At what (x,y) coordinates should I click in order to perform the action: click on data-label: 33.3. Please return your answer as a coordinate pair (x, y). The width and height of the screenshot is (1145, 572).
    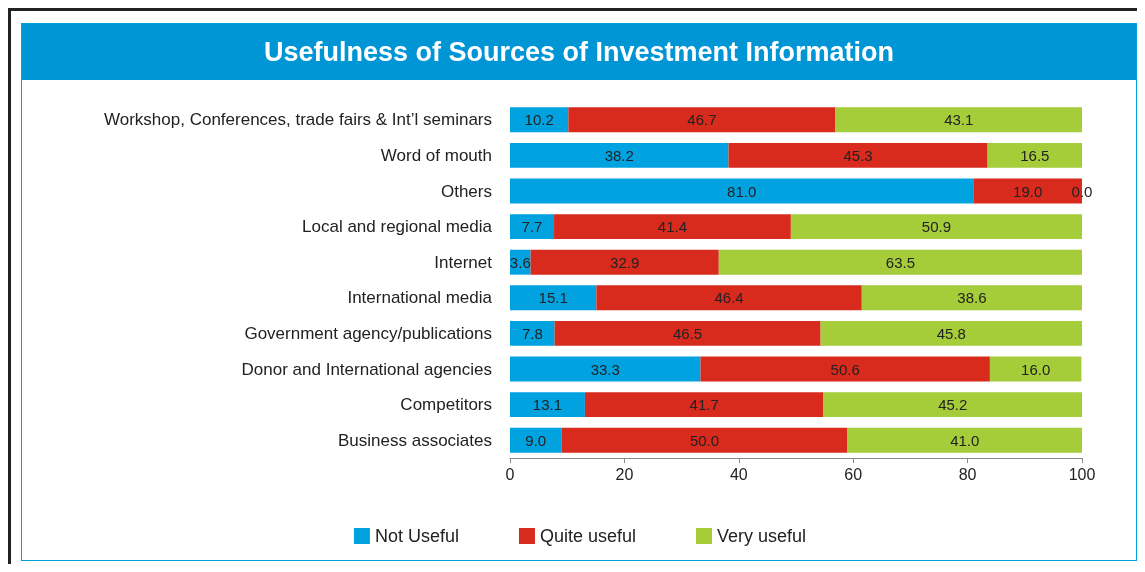
    Looking at the image, I should click on (605, 369).